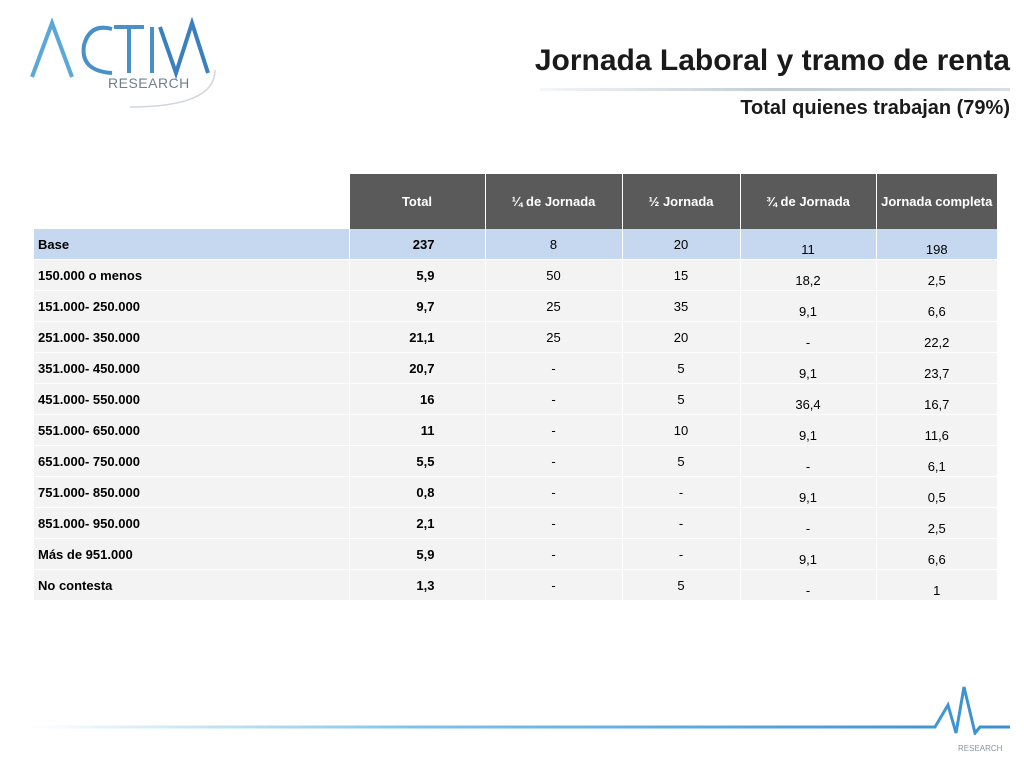 Image resolution: width=1024 pixels, height=768 pixels. I want to click on table-row: Base 237 8 20 11 198, so click(515, 244).